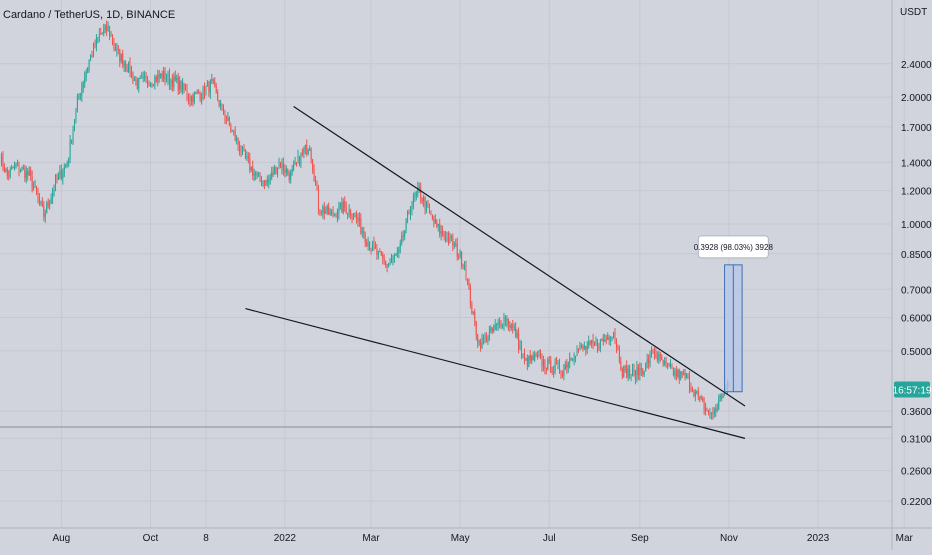 This screenshot has width=932, height=555. I want to click on y-tick-label: 2.4000, so click(916, 65).